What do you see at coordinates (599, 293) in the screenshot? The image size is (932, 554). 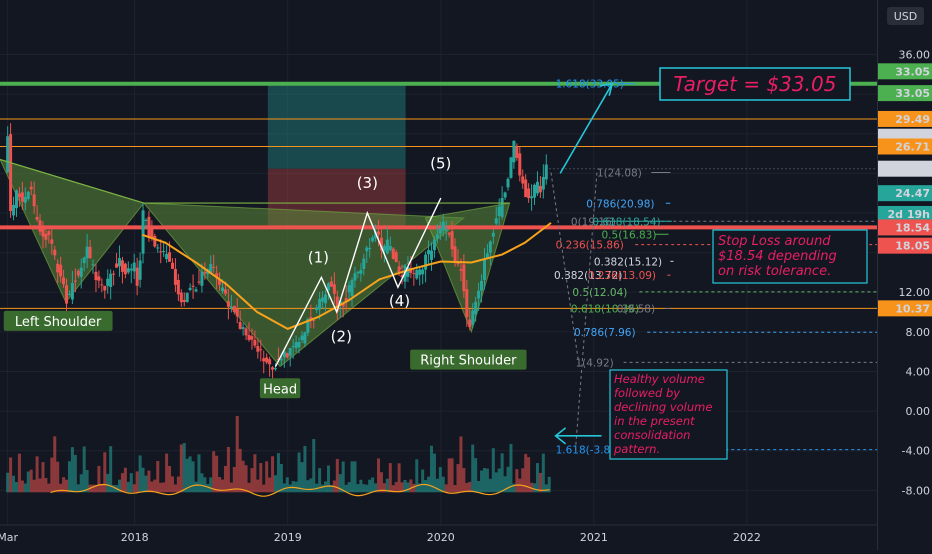 I see `fib-label: 0.5(12.04)` at bounding box center [599, 293].